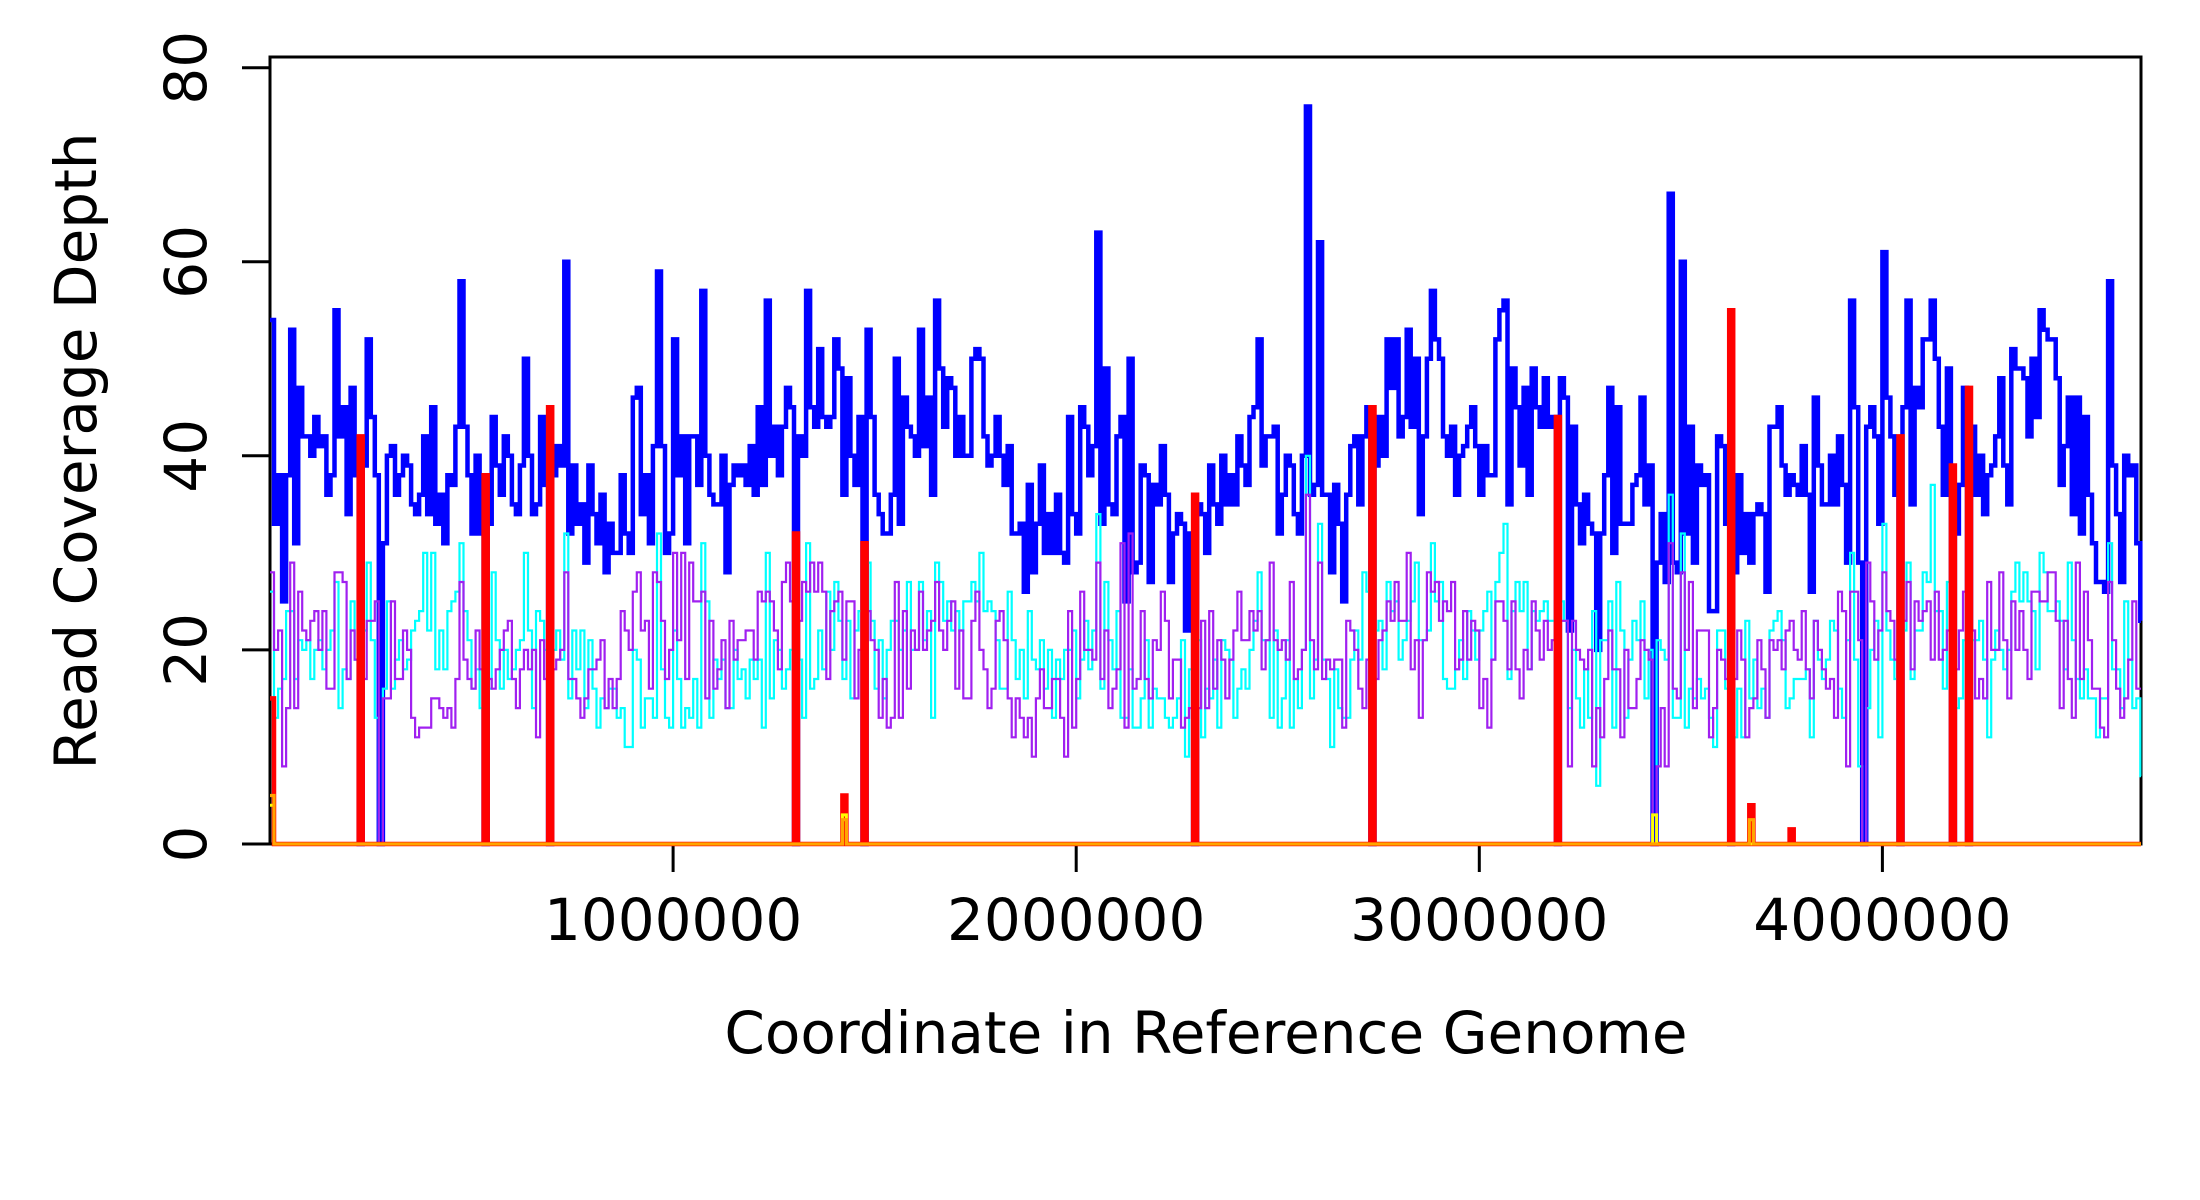 The height and width of the screenshot is (1200, 2200). What do you see at coordinates (1205, 1033) in the screenshot?
I see `x-axis-title: Coordinate in Reference Genome` at bounding box center [1205, 1033].